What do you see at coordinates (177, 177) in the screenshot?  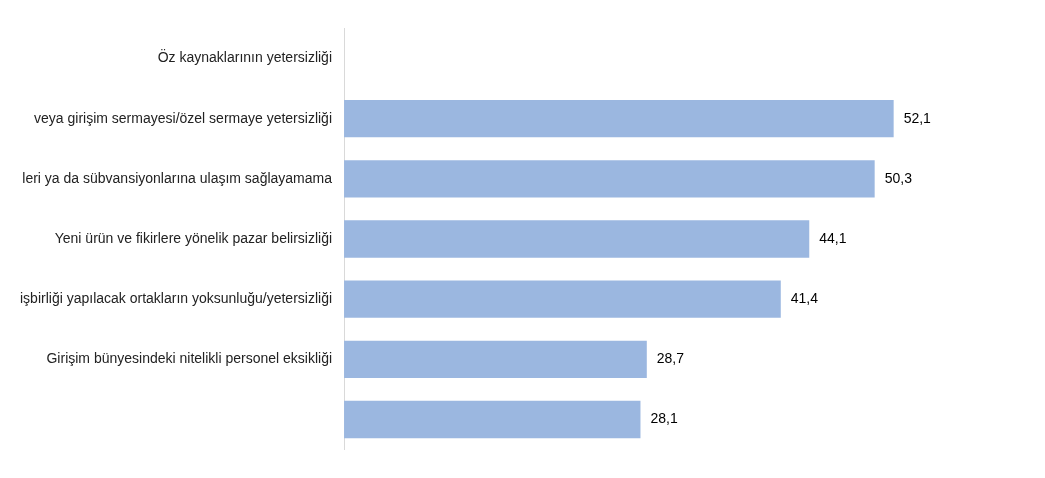 I see `y-tick-label: leri ya da sübvansiyonlarına ulaşım sağlayamama` at bounding box center [177, 177].